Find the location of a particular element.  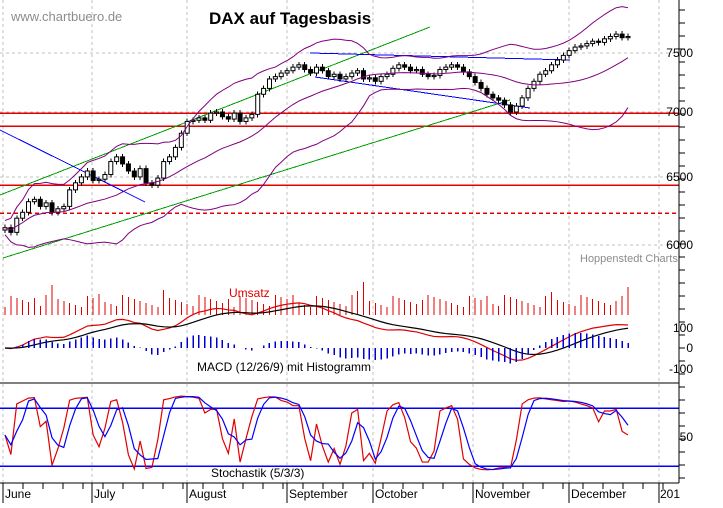

macd-tick-0: 0 is located at coordinates (689, 348).